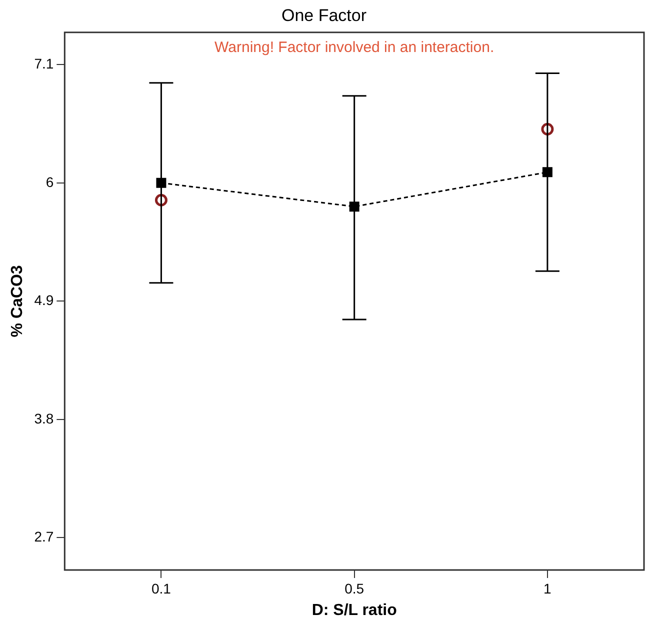  Describe the element at coordinates (324, 15) in the screenshot. I see `chart-title: One Factor` at that location.